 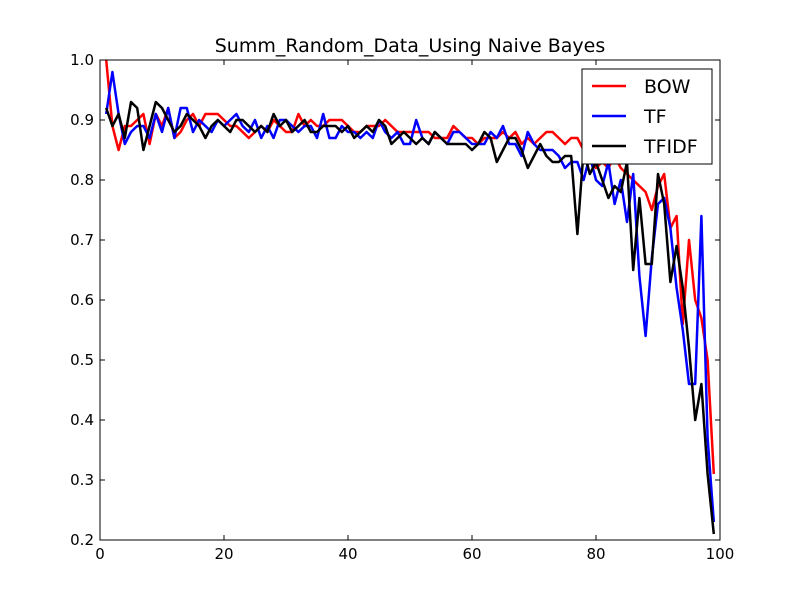 I want to click on x-tick-label: 20, so click(x=223, y=554).